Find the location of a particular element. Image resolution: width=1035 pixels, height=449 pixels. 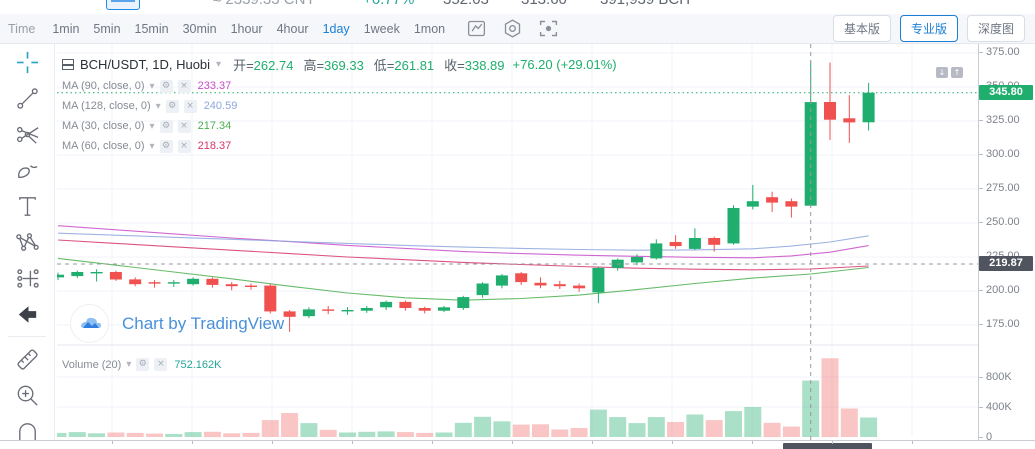

mode-button-专业版: 专业版 is located at coordinates (928, 28).